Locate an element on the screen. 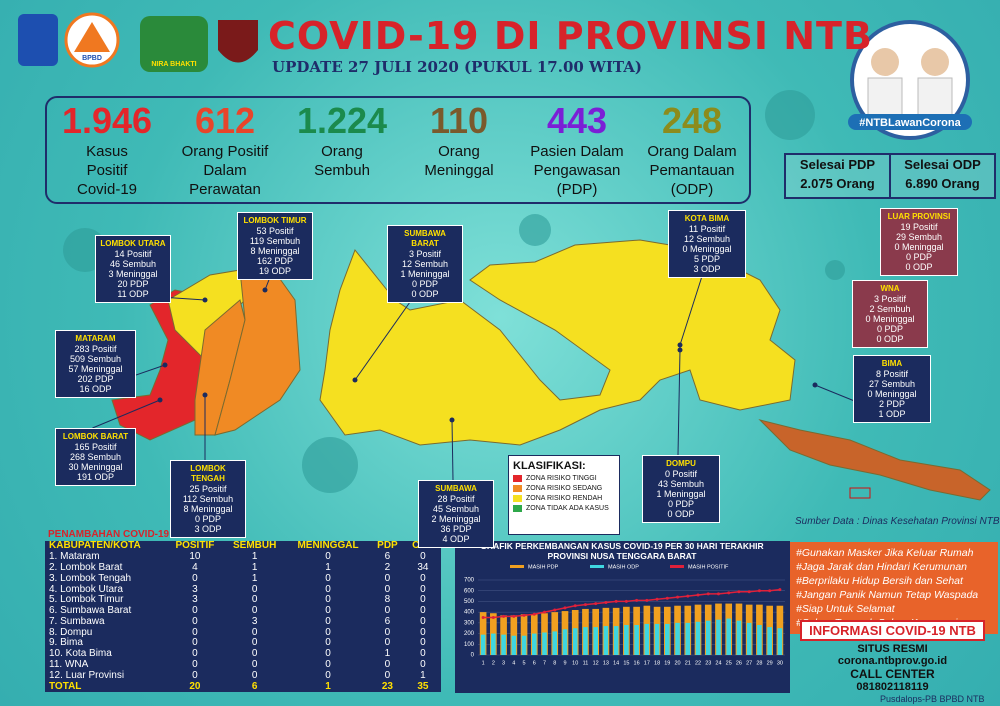 This screenshot has width=1000, height=706. region-line: 16 ODP is located at coordinates (95, 389).